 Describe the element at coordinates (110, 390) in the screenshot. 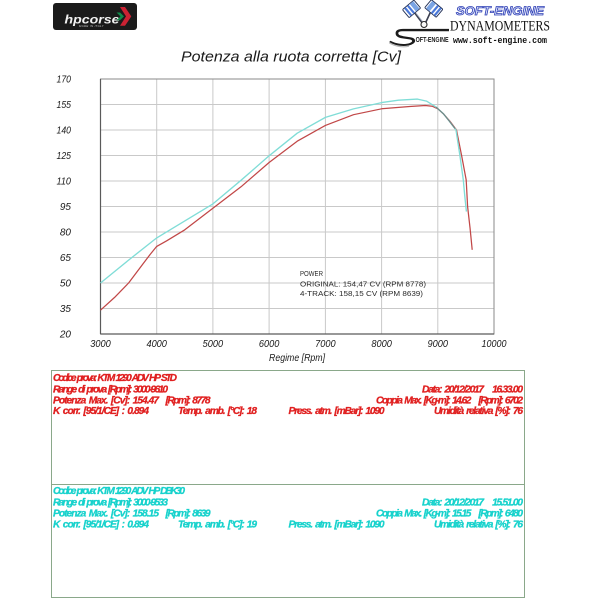

I see `svg-text:Range di prova [Rpm]: 3000-961: Range di prova [Rpm]: 3000-9610` at that location.